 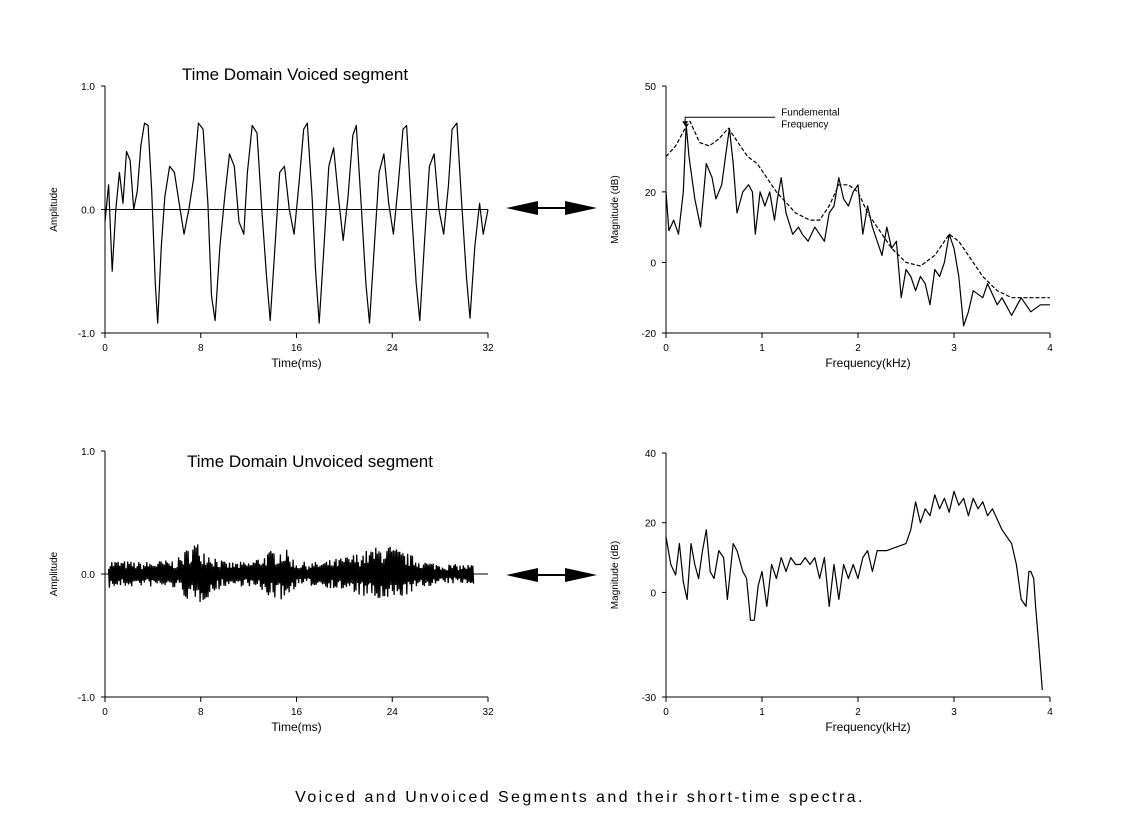 I want to click on annotation-arrow-icon, so click(x=685, y=124).